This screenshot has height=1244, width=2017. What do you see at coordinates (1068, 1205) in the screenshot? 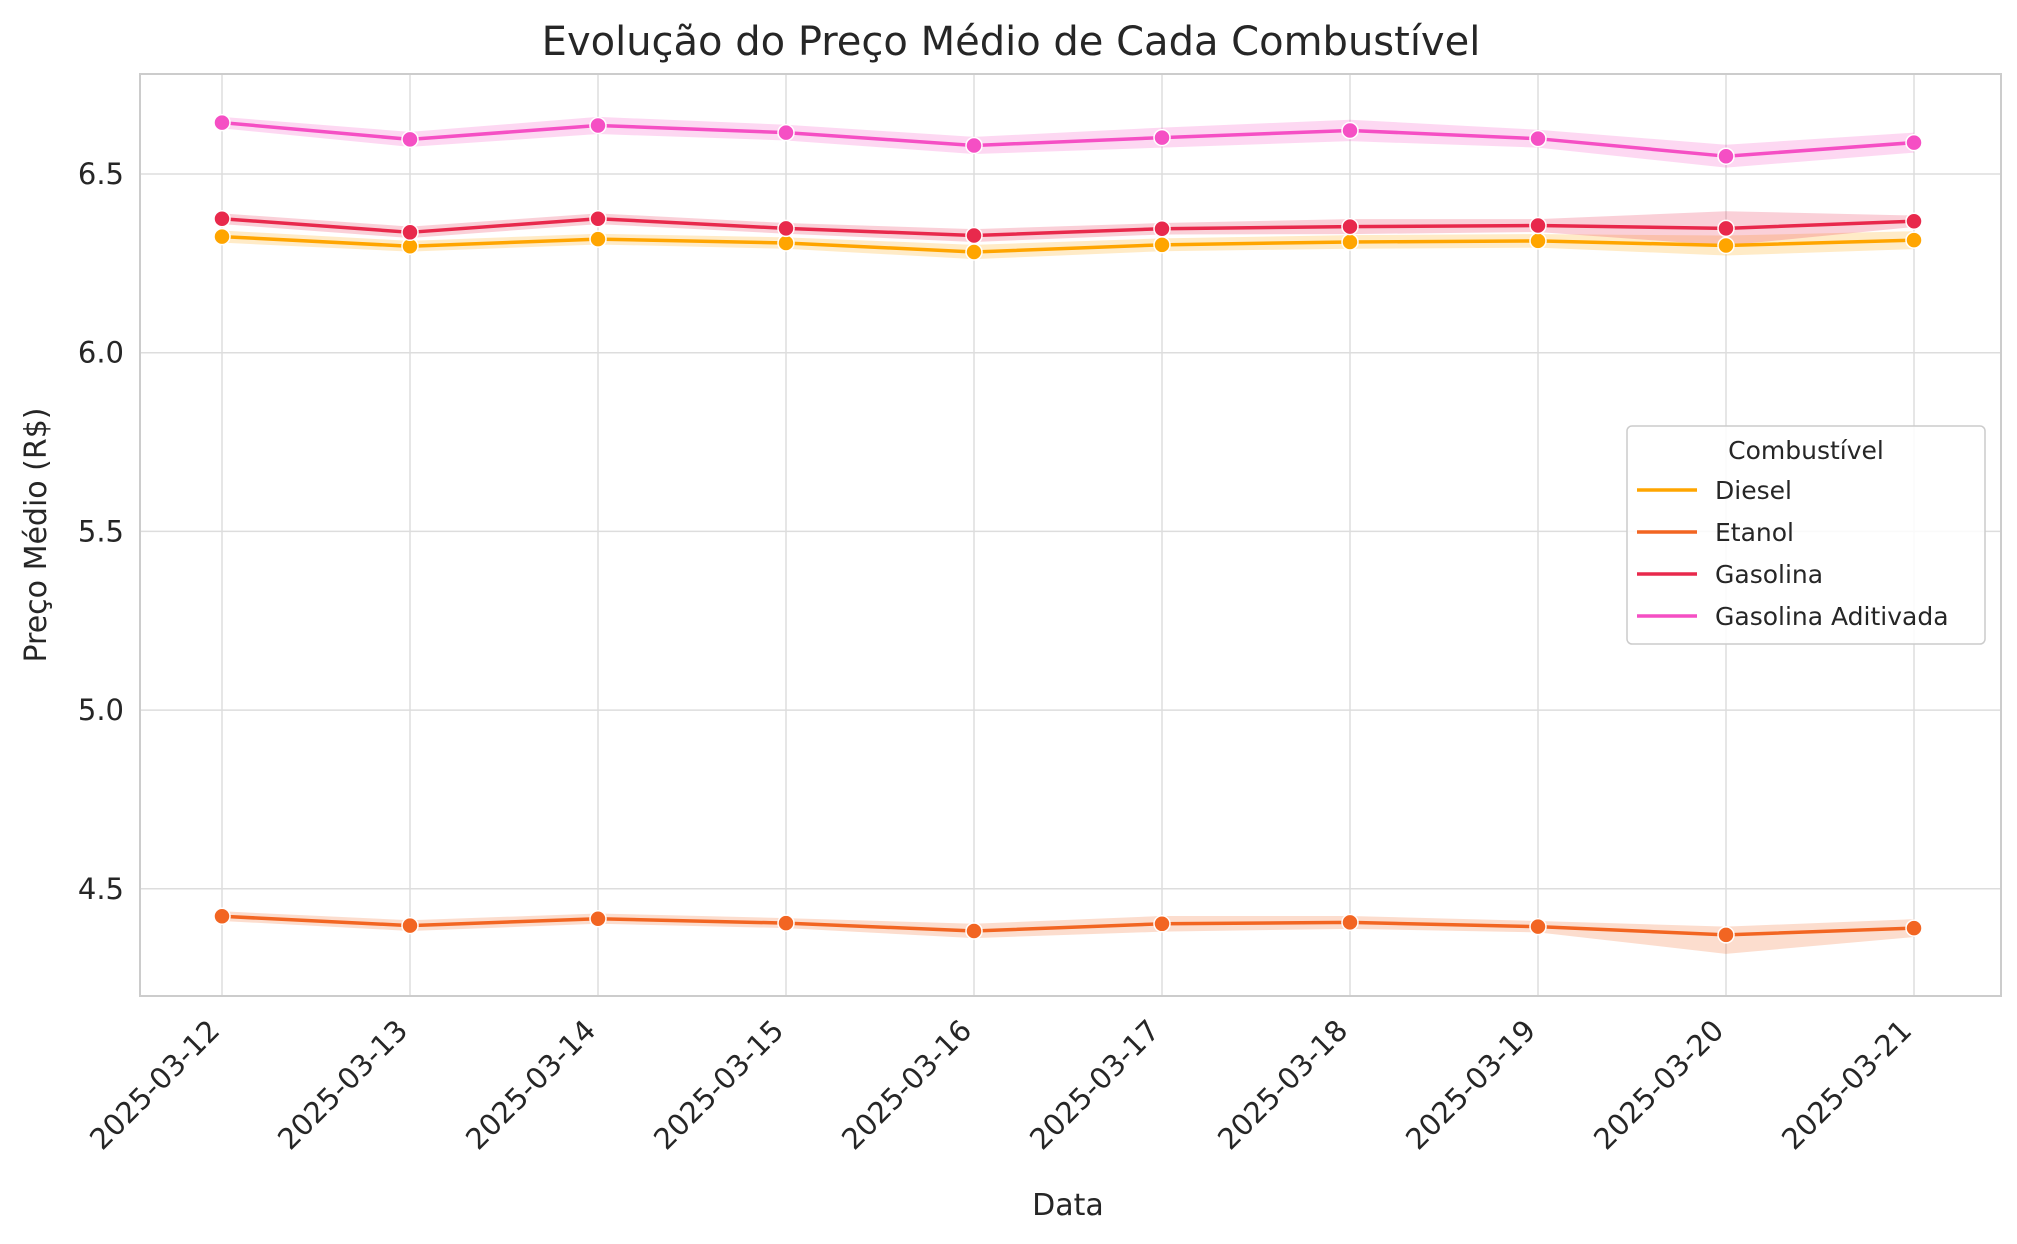
I see `x-axis-label: Data` at bounding box center [1068, 1205].